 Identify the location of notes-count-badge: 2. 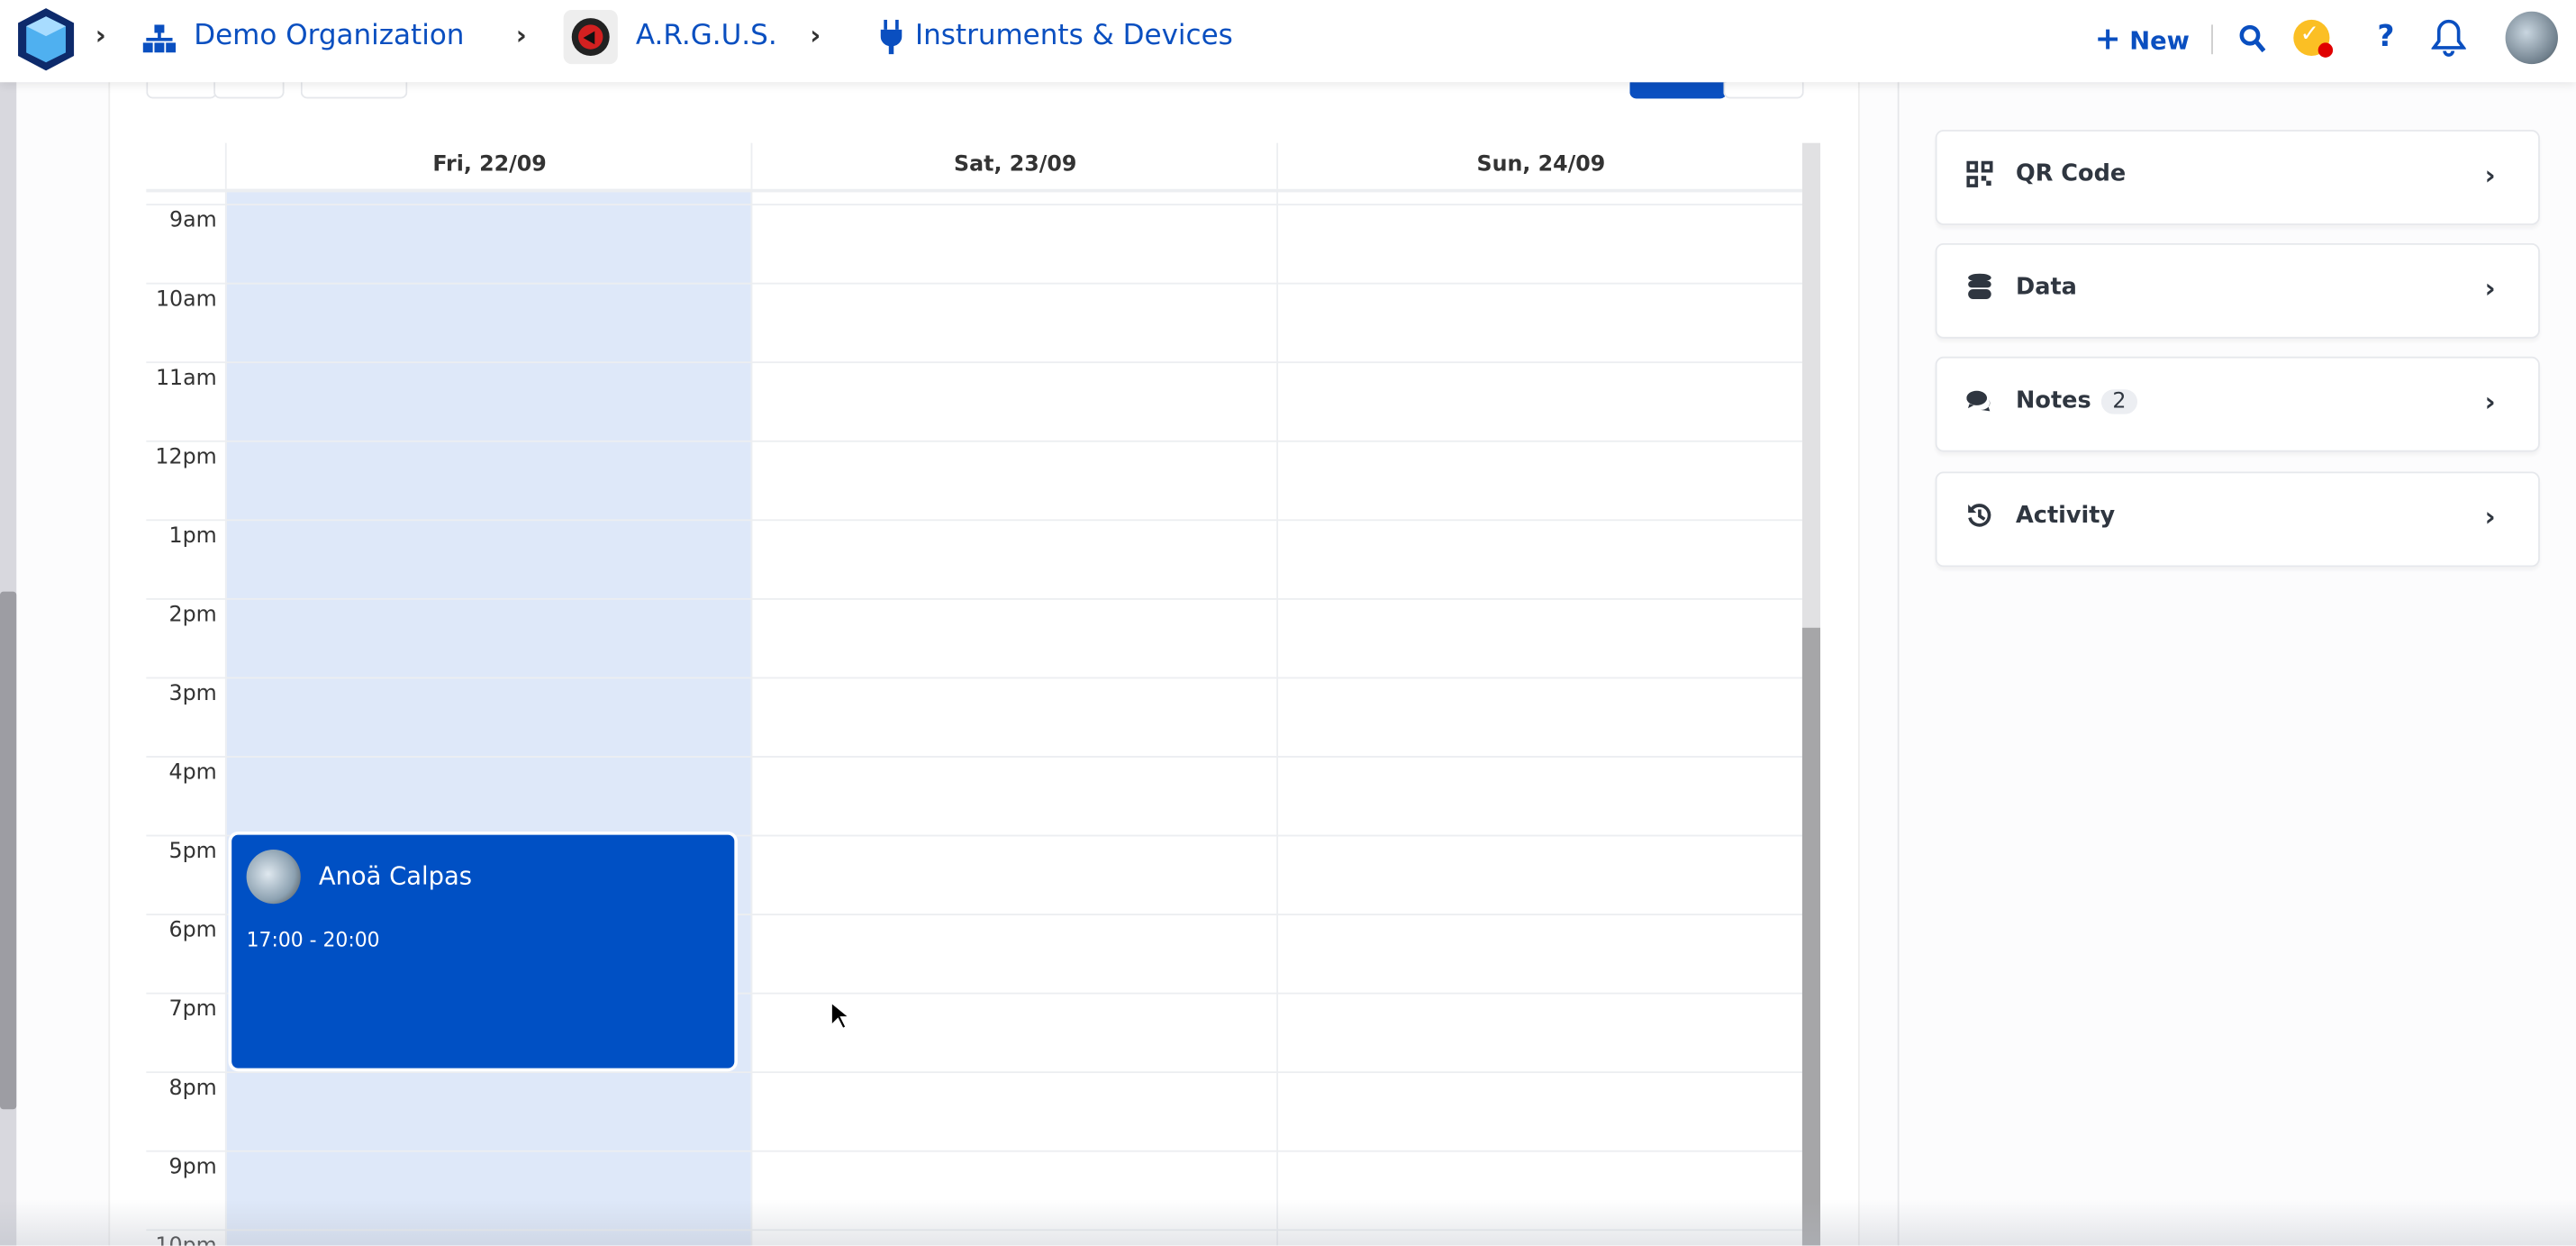
(2119, 401).